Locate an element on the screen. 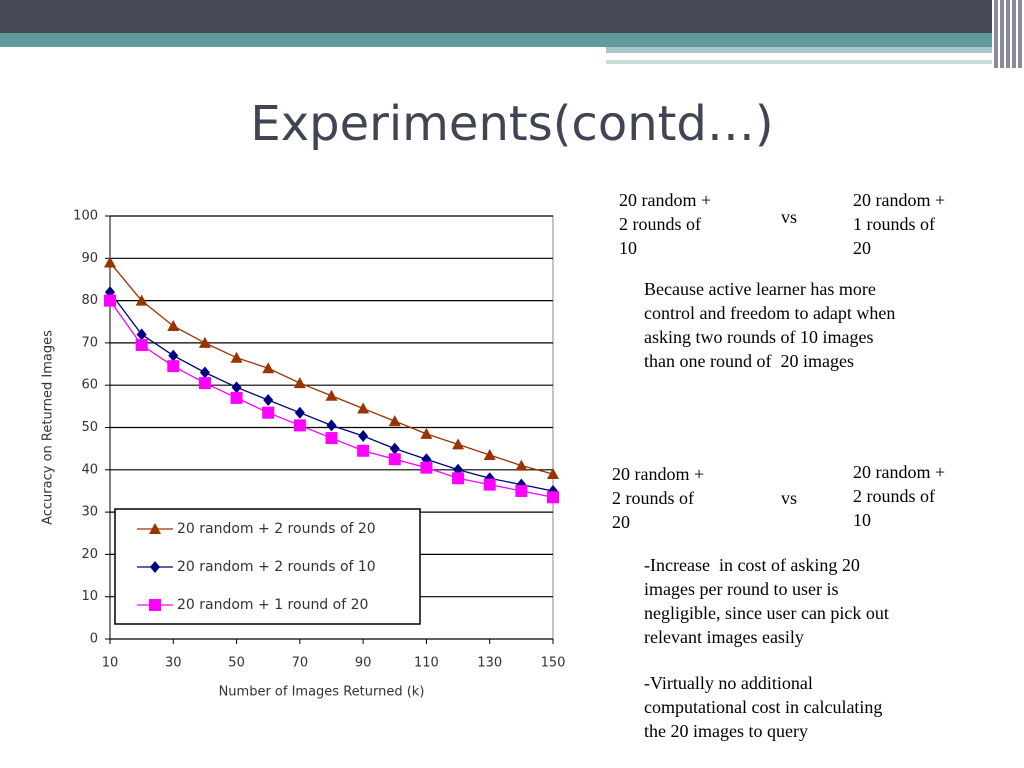  x-tick-label: 70 is located at coordinates (300, 663).